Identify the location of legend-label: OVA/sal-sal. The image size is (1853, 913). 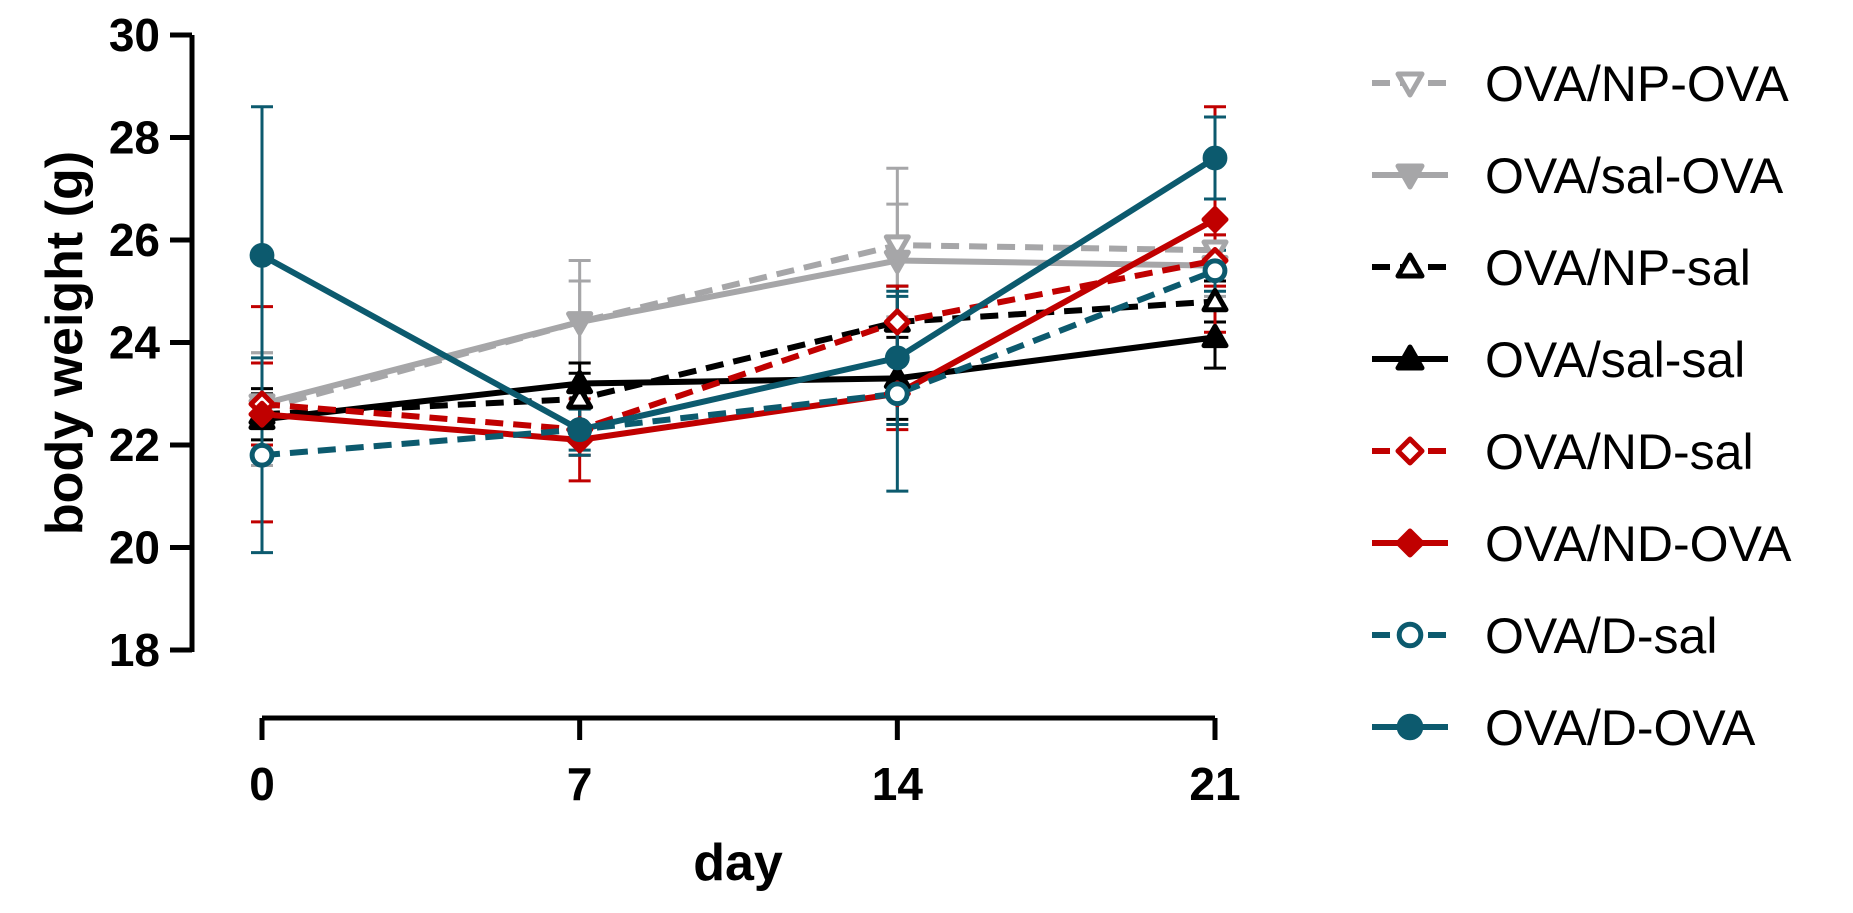
(1615, 360).